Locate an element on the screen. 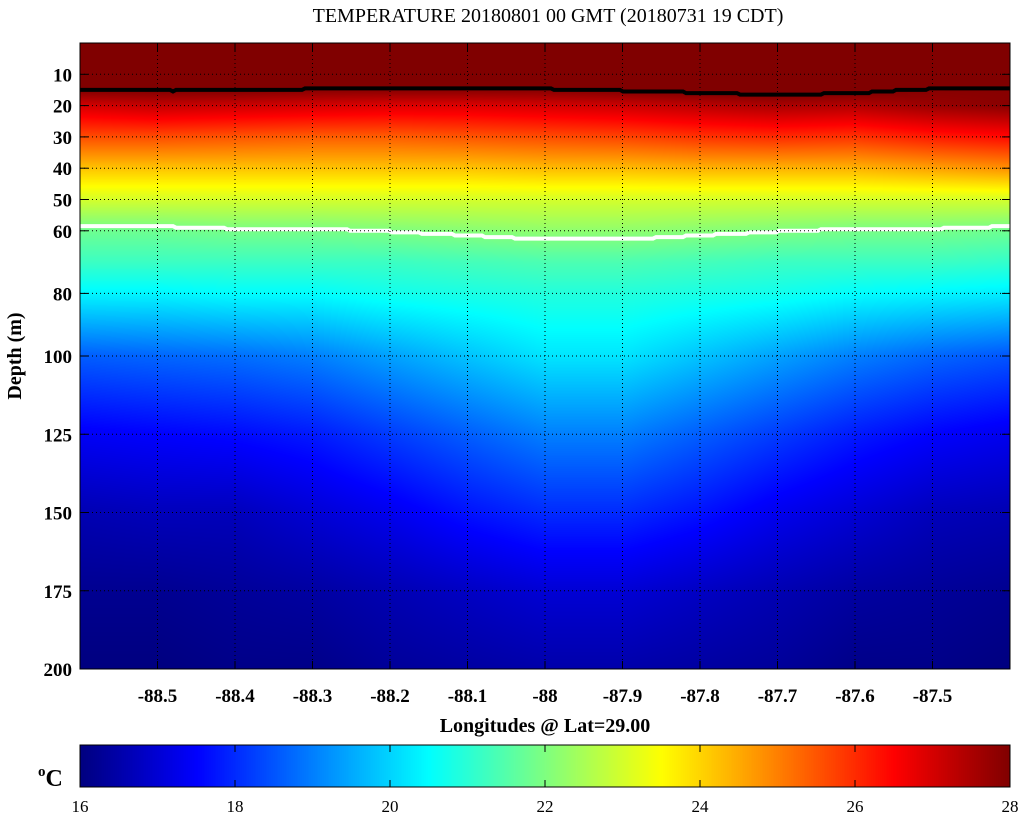 The width and height of the screenshot is (1025, 821). y-tick-label: 80 is located at coordinates (62, 294).